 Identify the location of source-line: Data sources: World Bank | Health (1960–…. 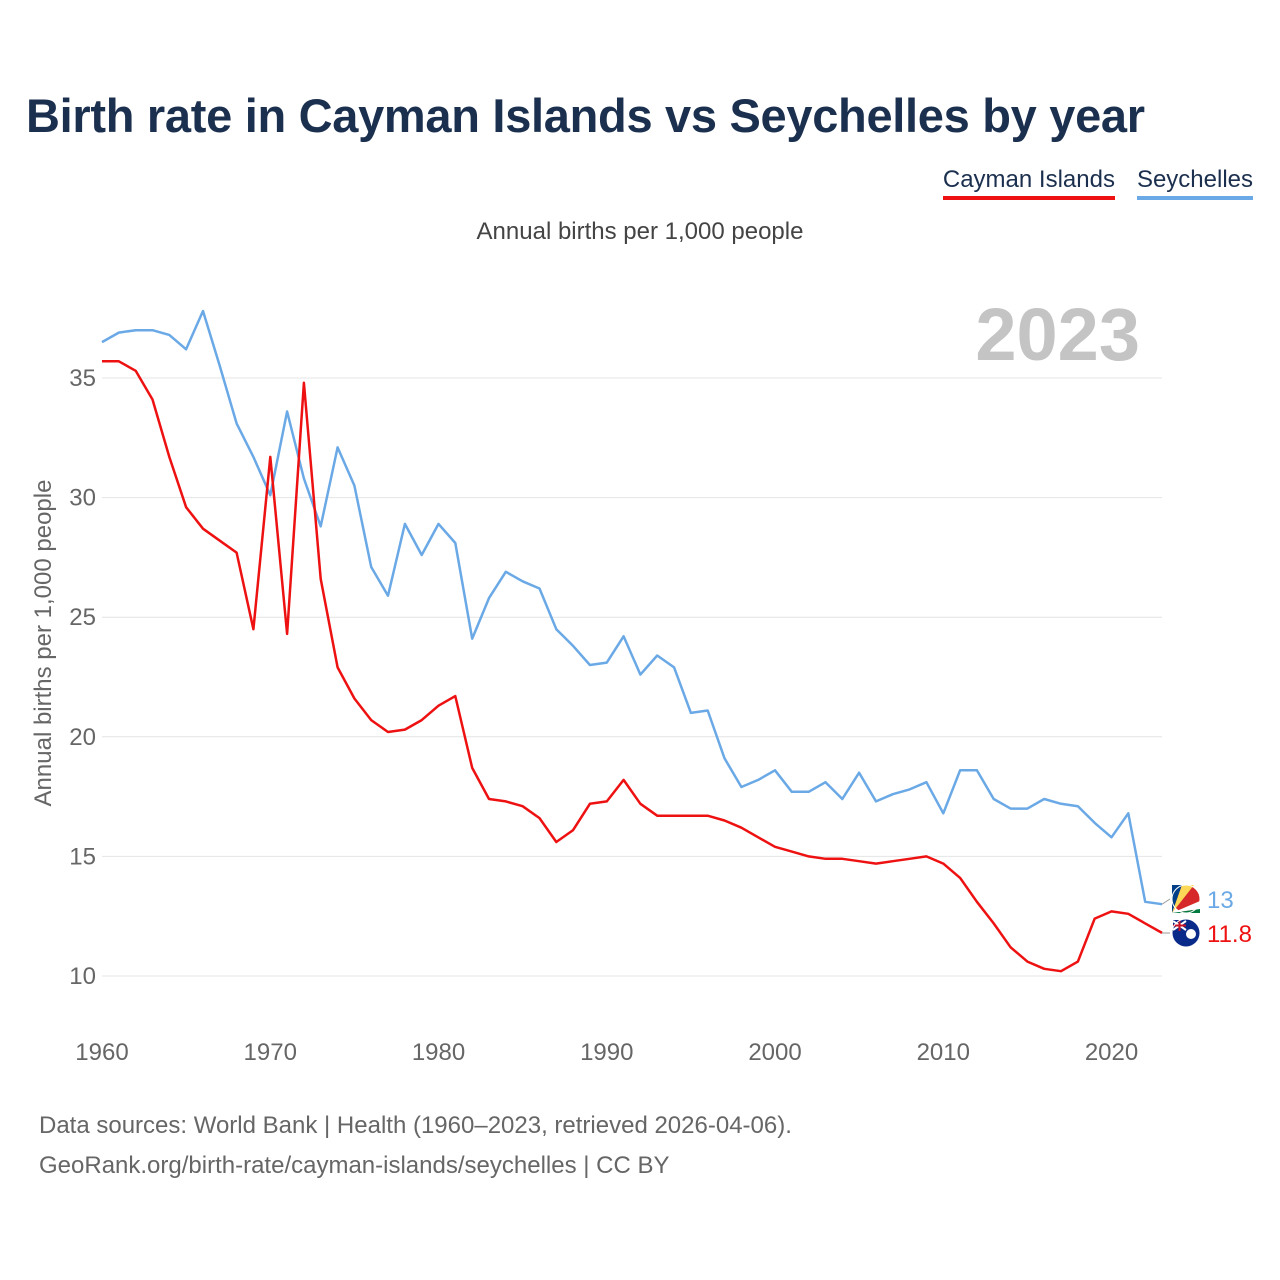
(415, 1125).